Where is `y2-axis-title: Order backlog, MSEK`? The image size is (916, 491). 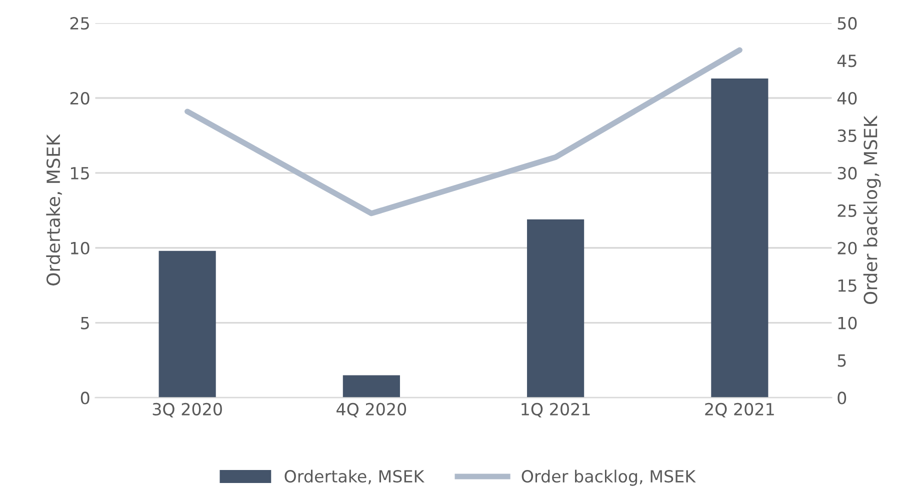 y2-axis-title: Order backlog, MSEK is located at coordinates (872, 209).